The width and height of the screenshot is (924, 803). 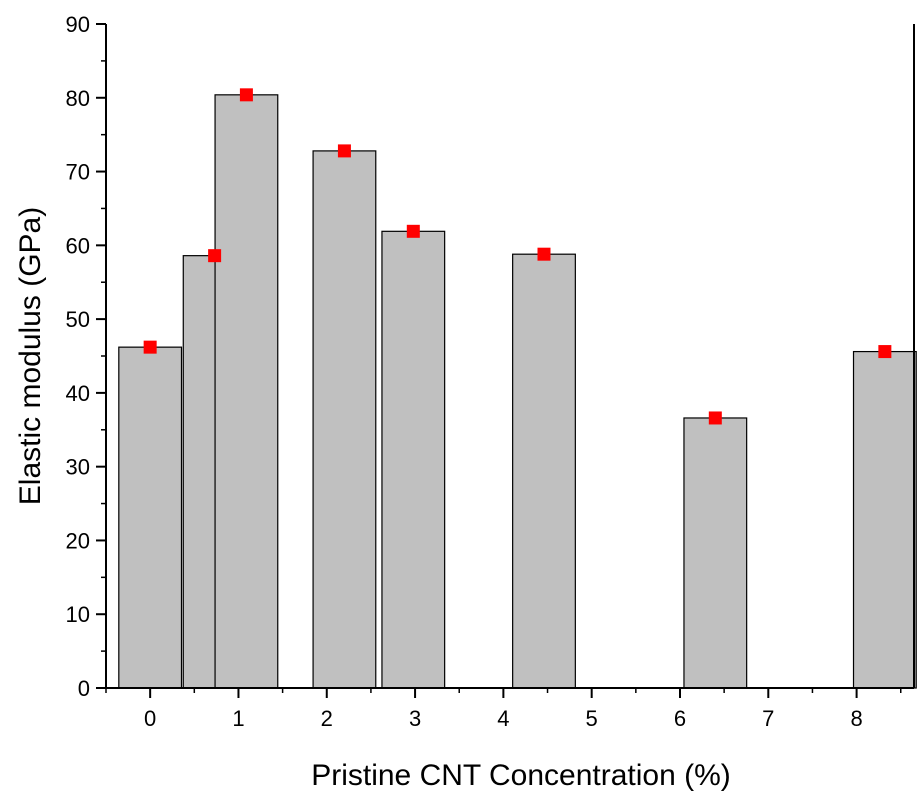 I want to click on x-tick-label-8: 8, so click(x=856, y=718).